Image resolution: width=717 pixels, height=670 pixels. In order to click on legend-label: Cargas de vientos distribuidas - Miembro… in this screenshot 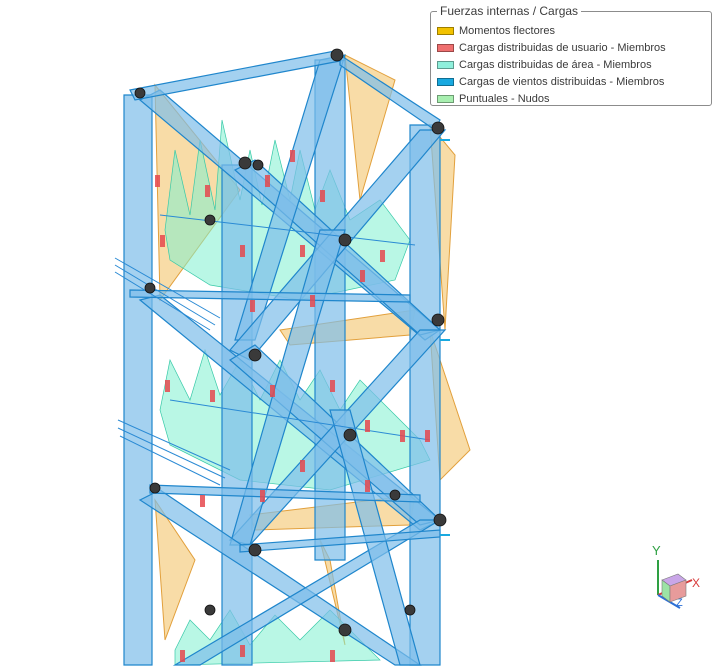, I will do `click(562, 81)`.